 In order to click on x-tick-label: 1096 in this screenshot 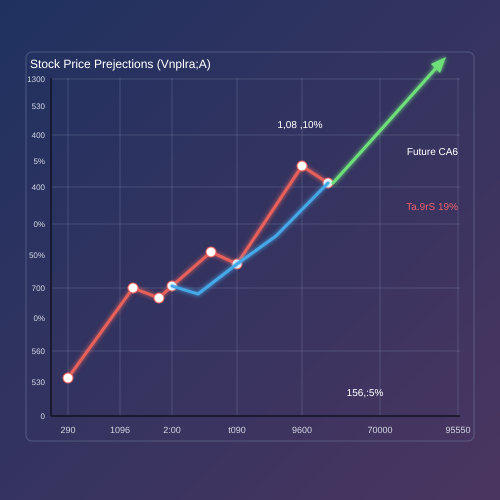, I will do `click(120, 430)`.